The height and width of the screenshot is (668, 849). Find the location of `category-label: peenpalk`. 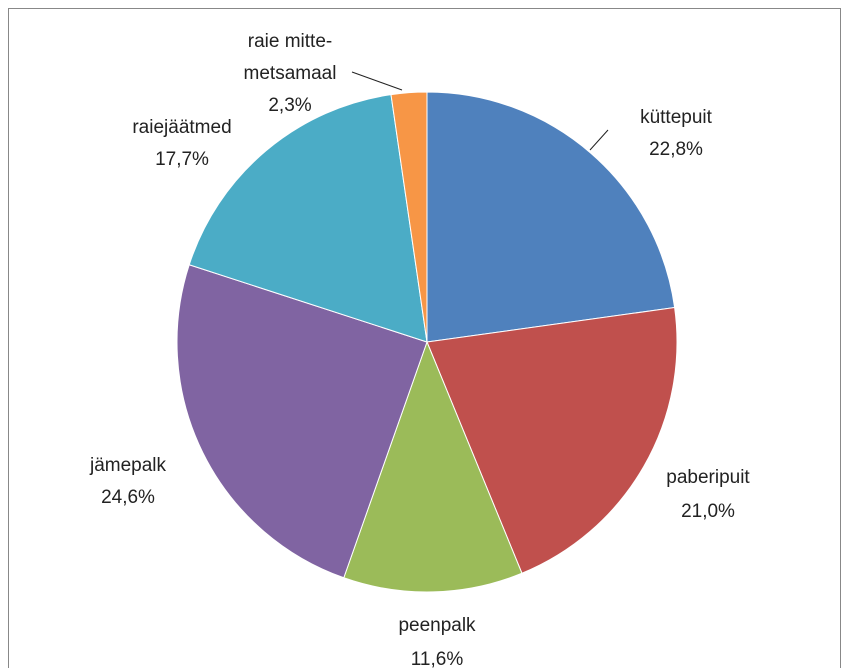

category-label: peenpalk is located at coordinates (437, 625).